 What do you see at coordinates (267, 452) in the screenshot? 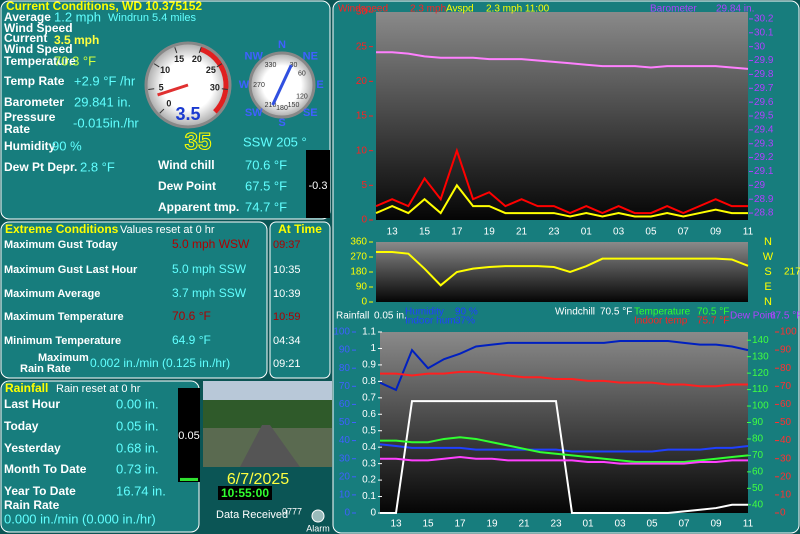
I see `webcam` at bounding box center [267, 452].